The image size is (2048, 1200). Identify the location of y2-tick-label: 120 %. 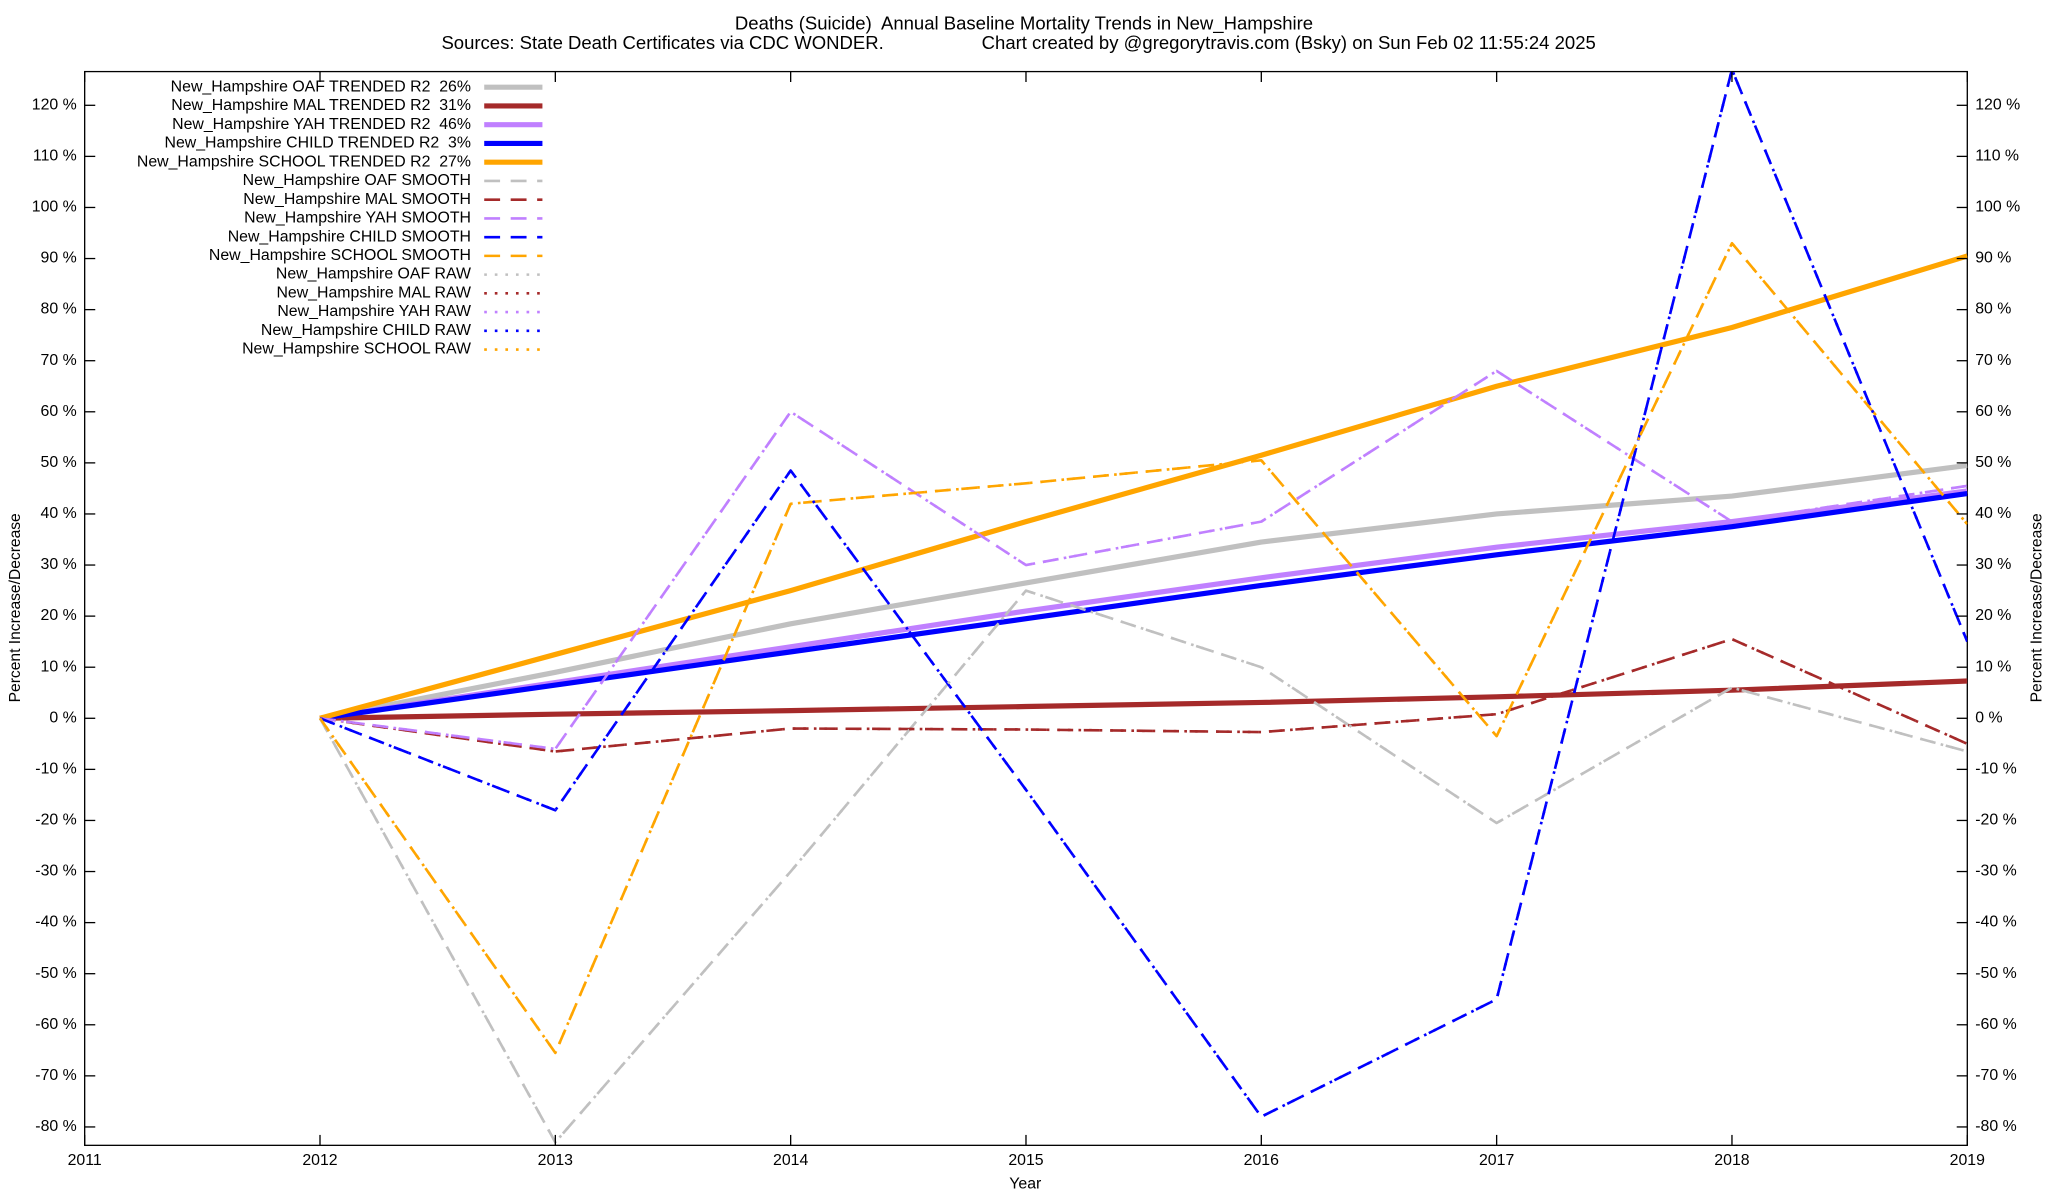
(1997, 105).